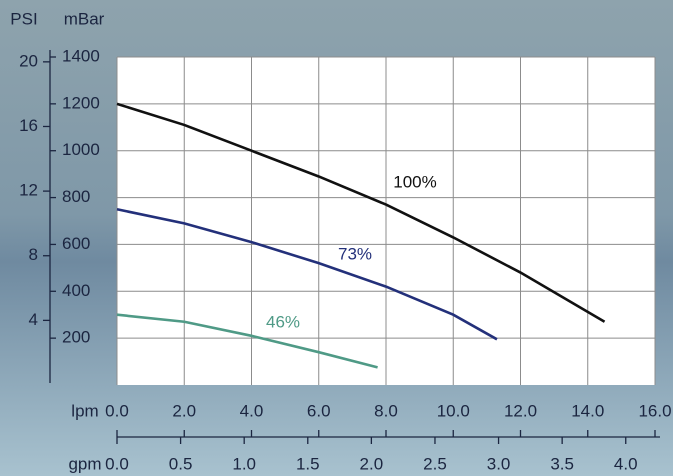 This screenshot has width=673, height=476. What do you see at coordinates (117, 463) in the screenshot?
I see `x2-tick-label: 0.0` at bounding box center [117, 463].